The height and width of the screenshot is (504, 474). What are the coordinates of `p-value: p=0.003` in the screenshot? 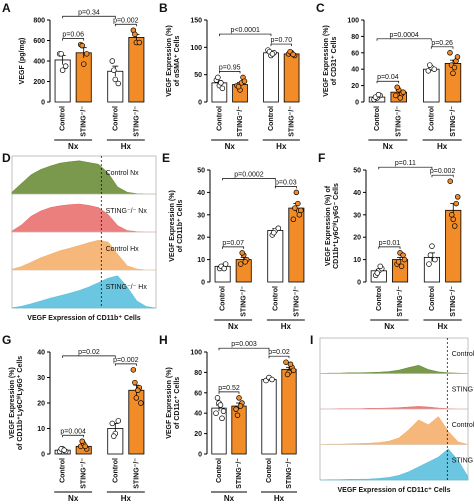 It's located at (244, 344).